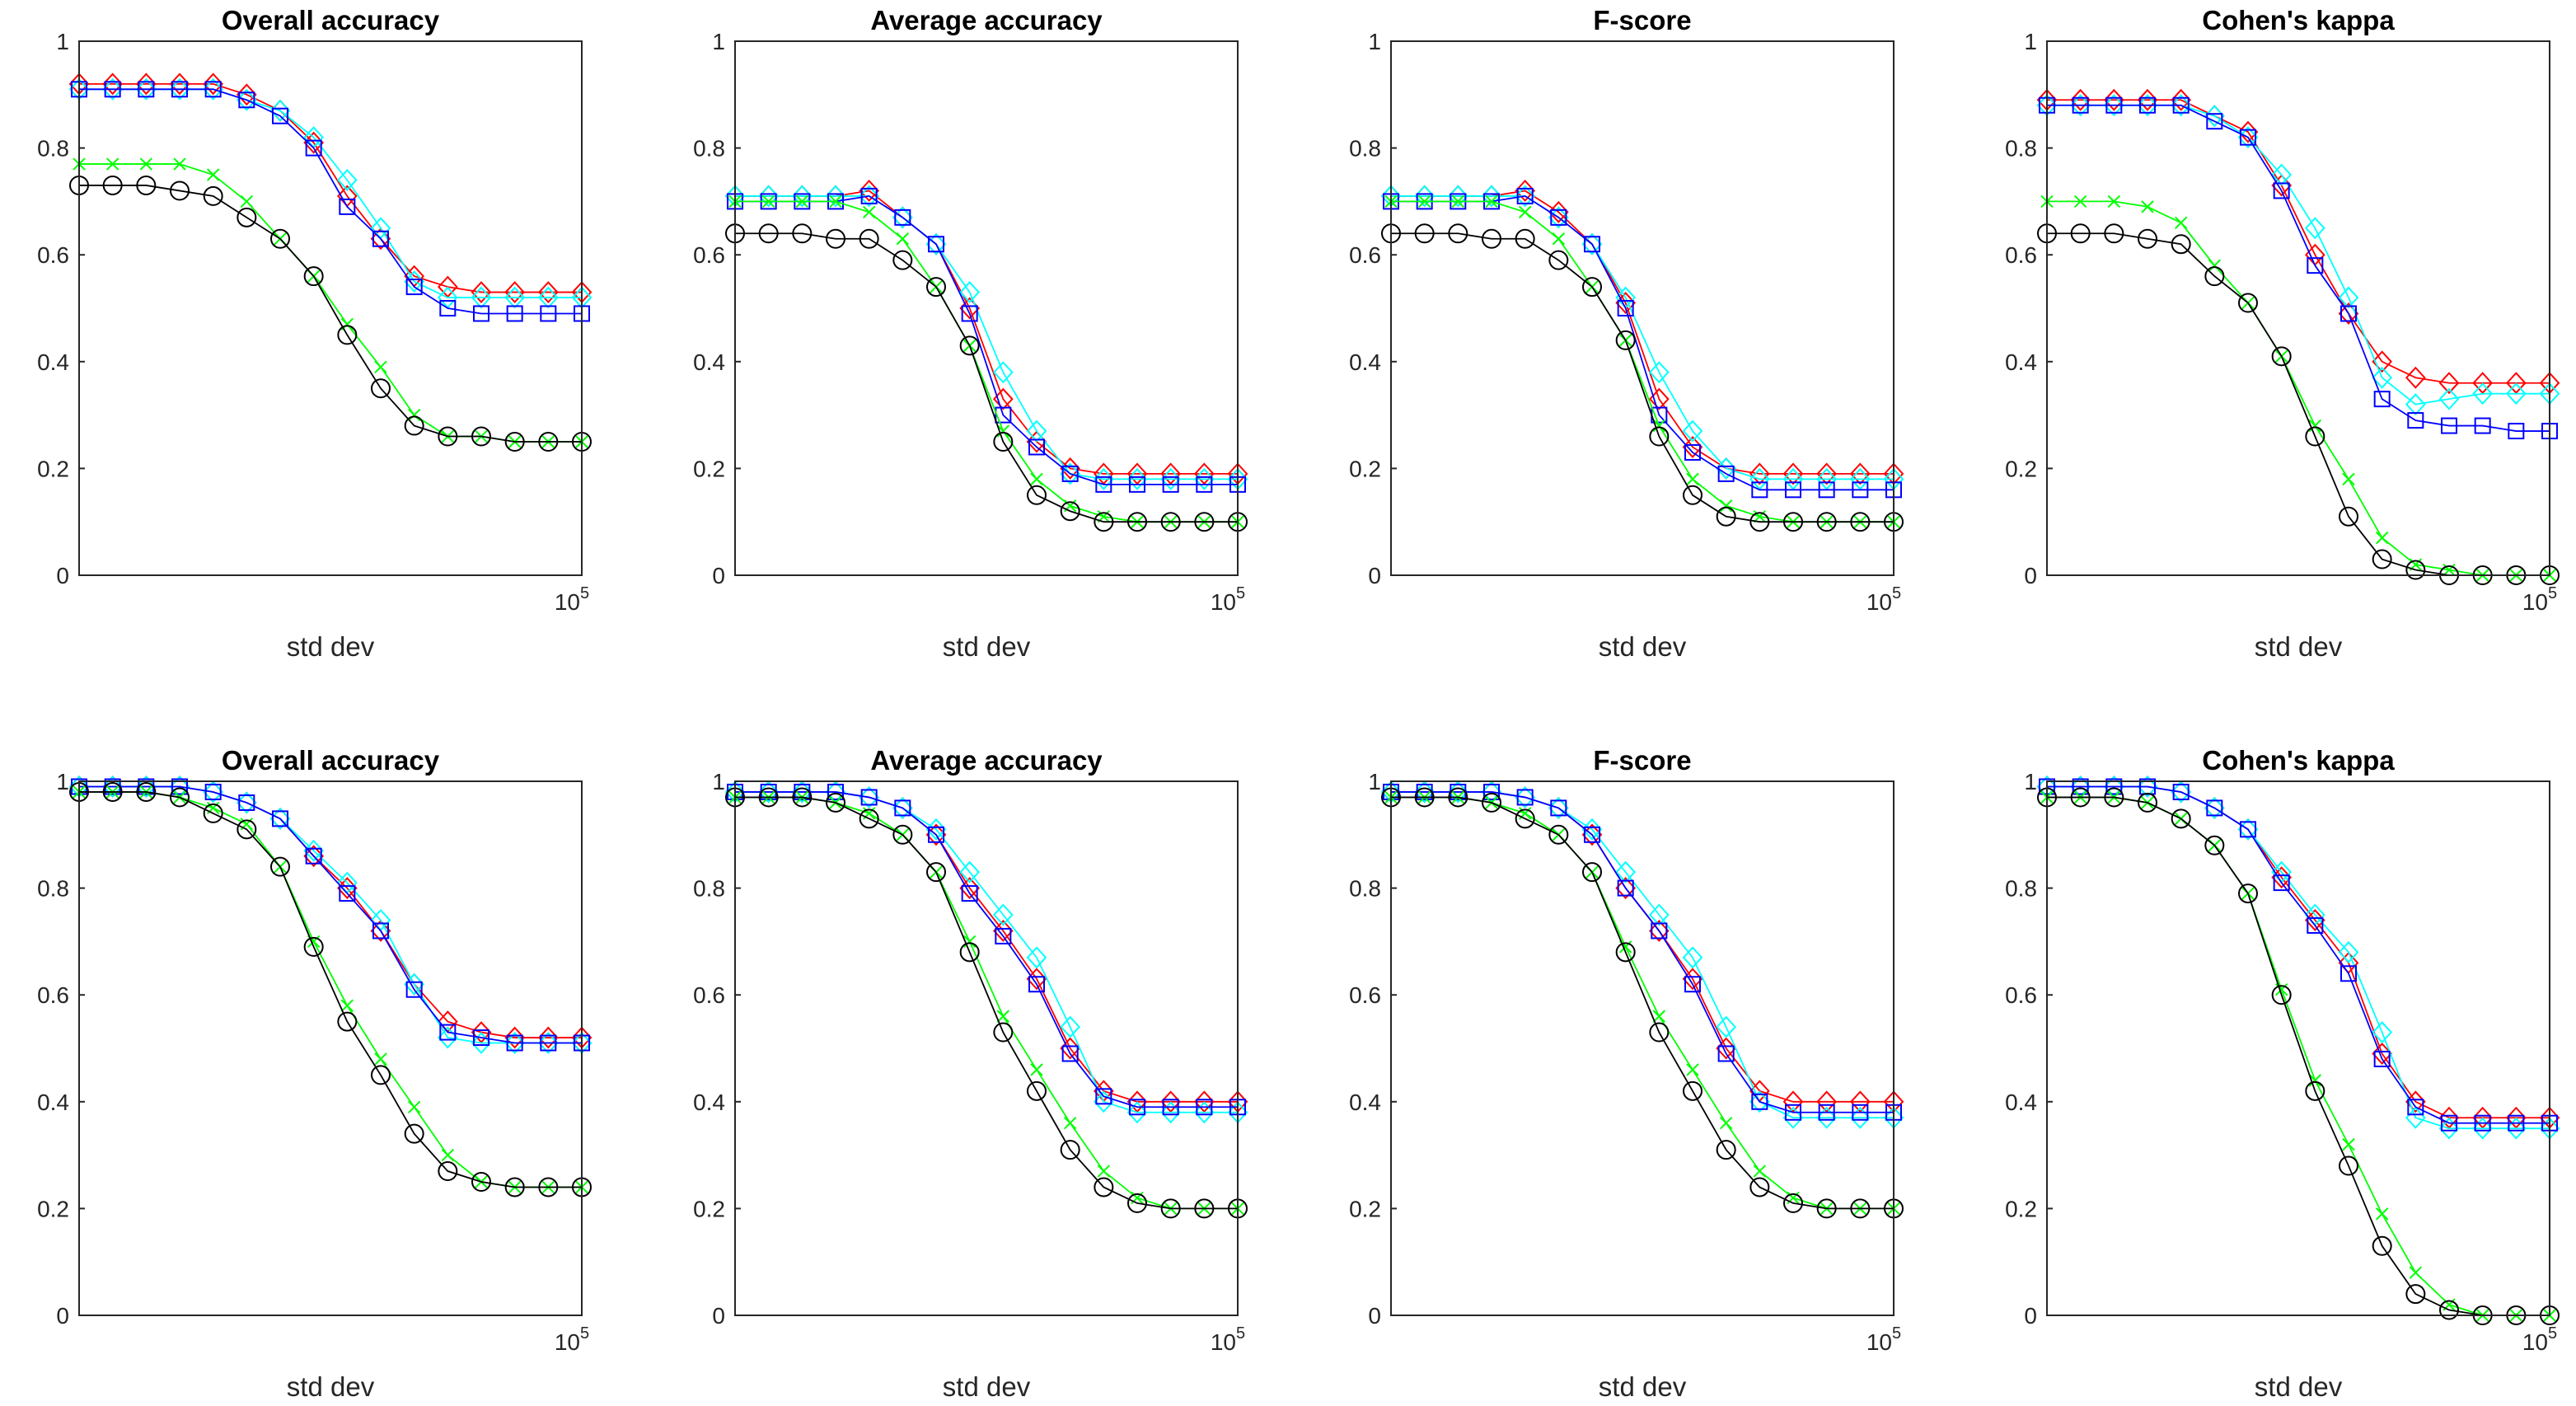 The height and width of the screenshot is (1406, 2576). I want to click on subplot-title: F-score, so click(1642, 20).